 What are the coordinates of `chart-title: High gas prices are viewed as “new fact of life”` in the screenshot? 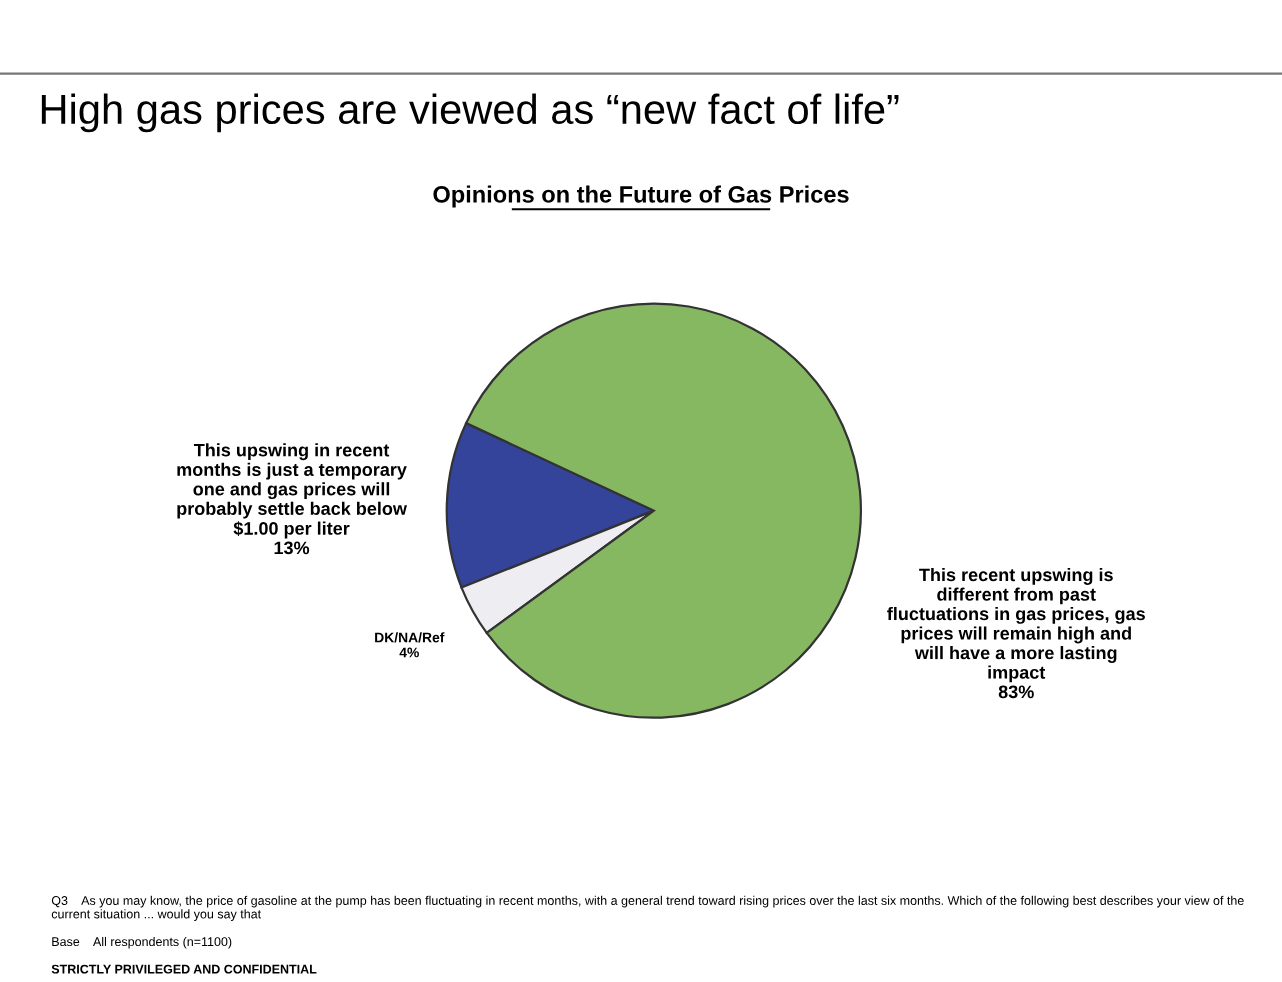 It's located at (470, 113).